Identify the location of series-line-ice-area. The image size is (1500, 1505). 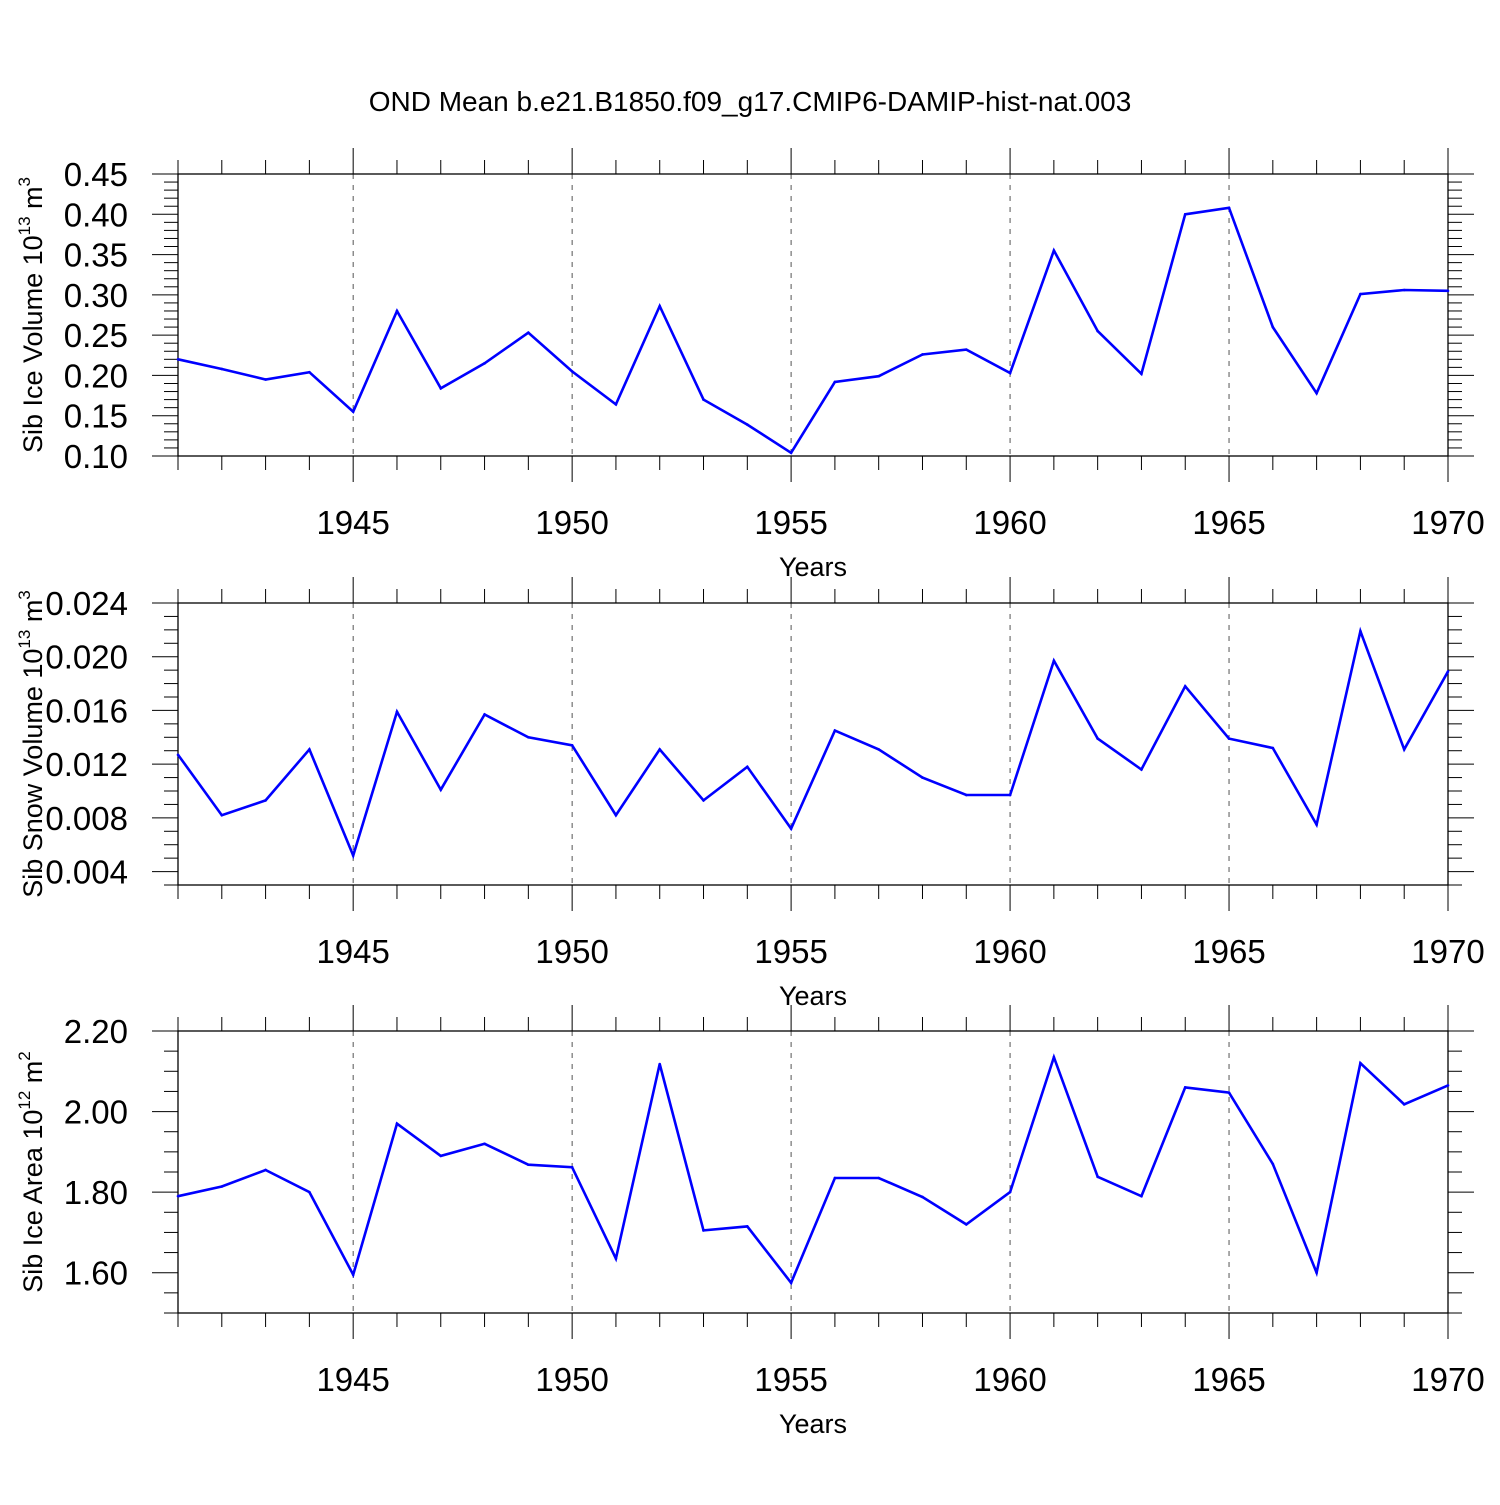
(813, 1169).